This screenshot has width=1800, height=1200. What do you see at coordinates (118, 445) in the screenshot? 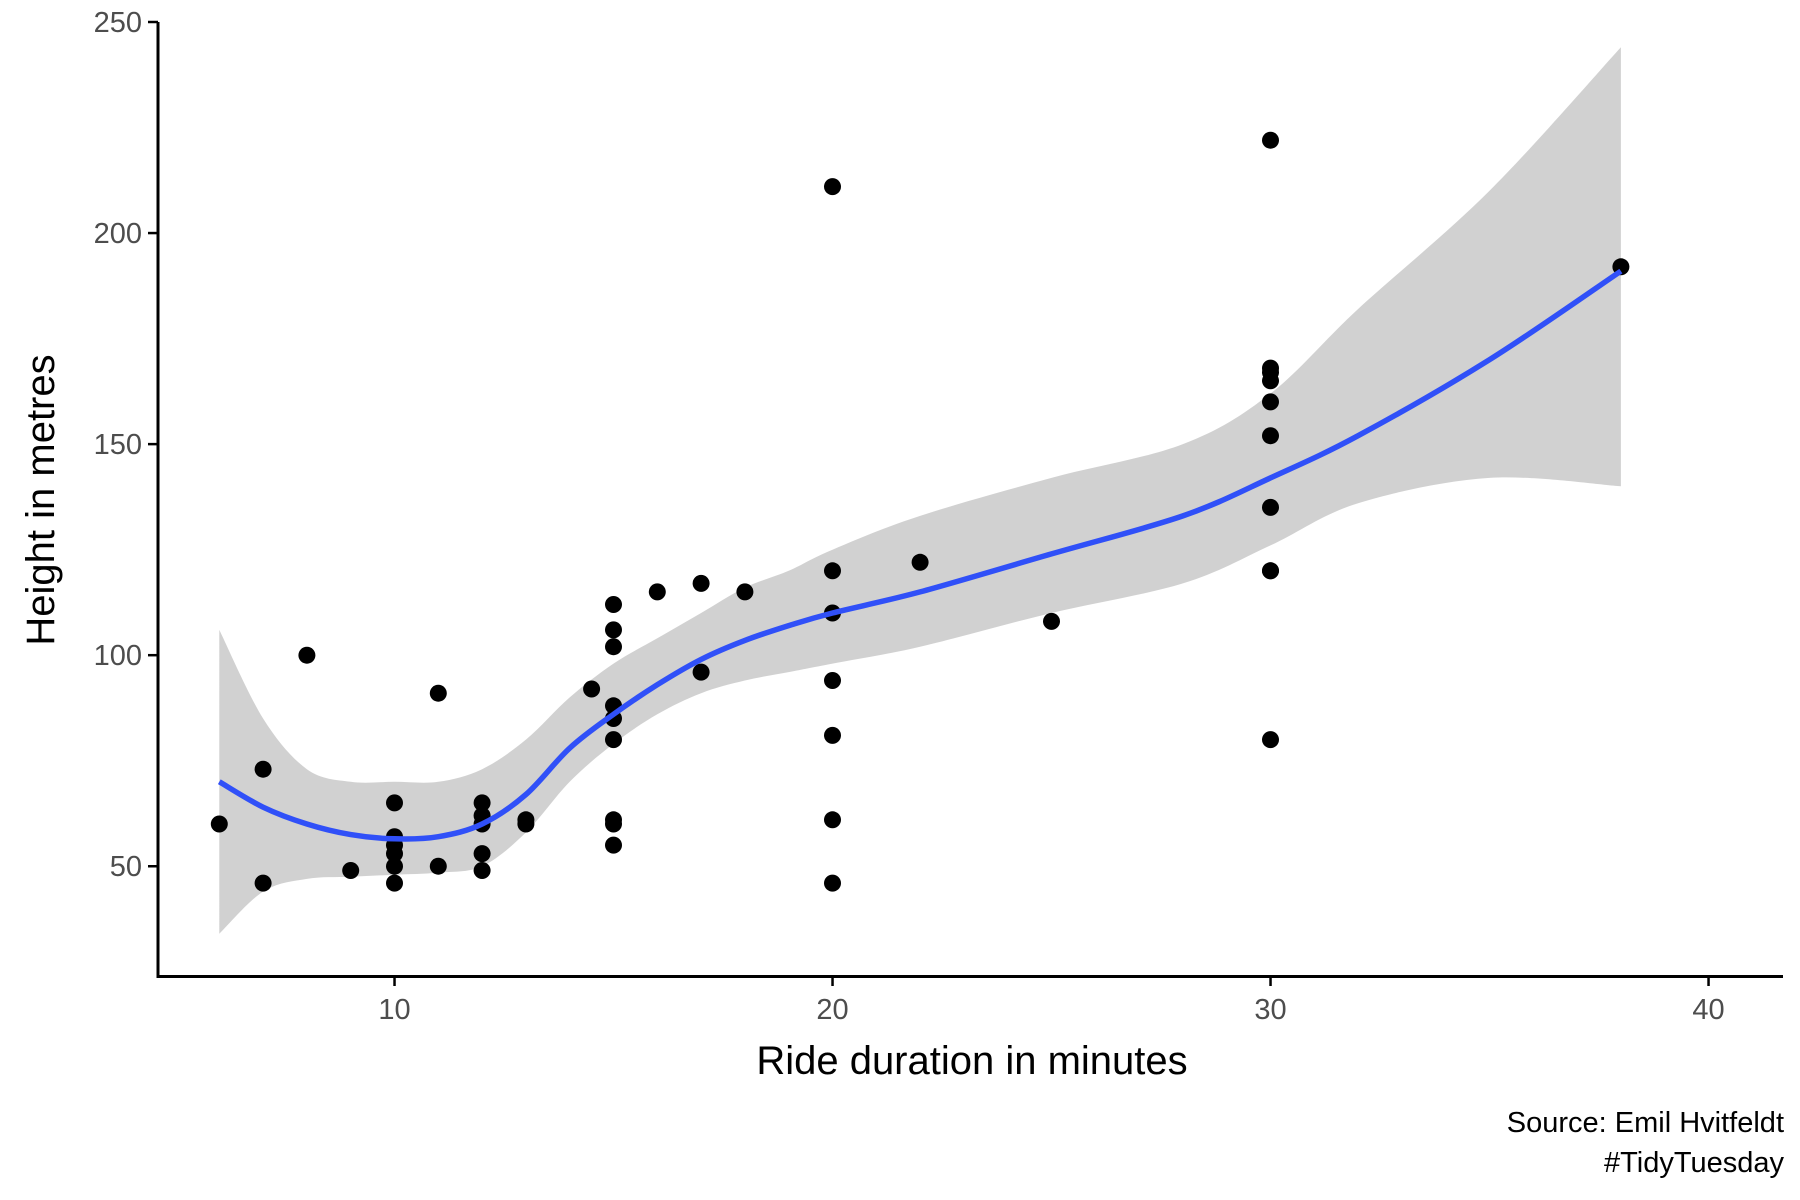
I see `y-tick-label-150: 150` at bounding box center [118, 445].